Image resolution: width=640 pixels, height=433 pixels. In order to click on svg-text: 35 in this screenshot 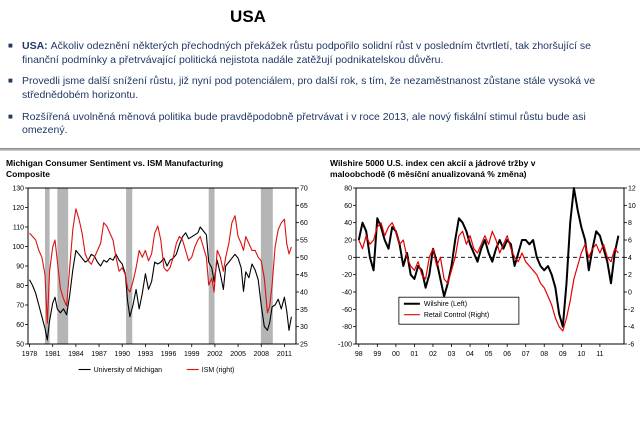, I will do `click(304, 310)`.